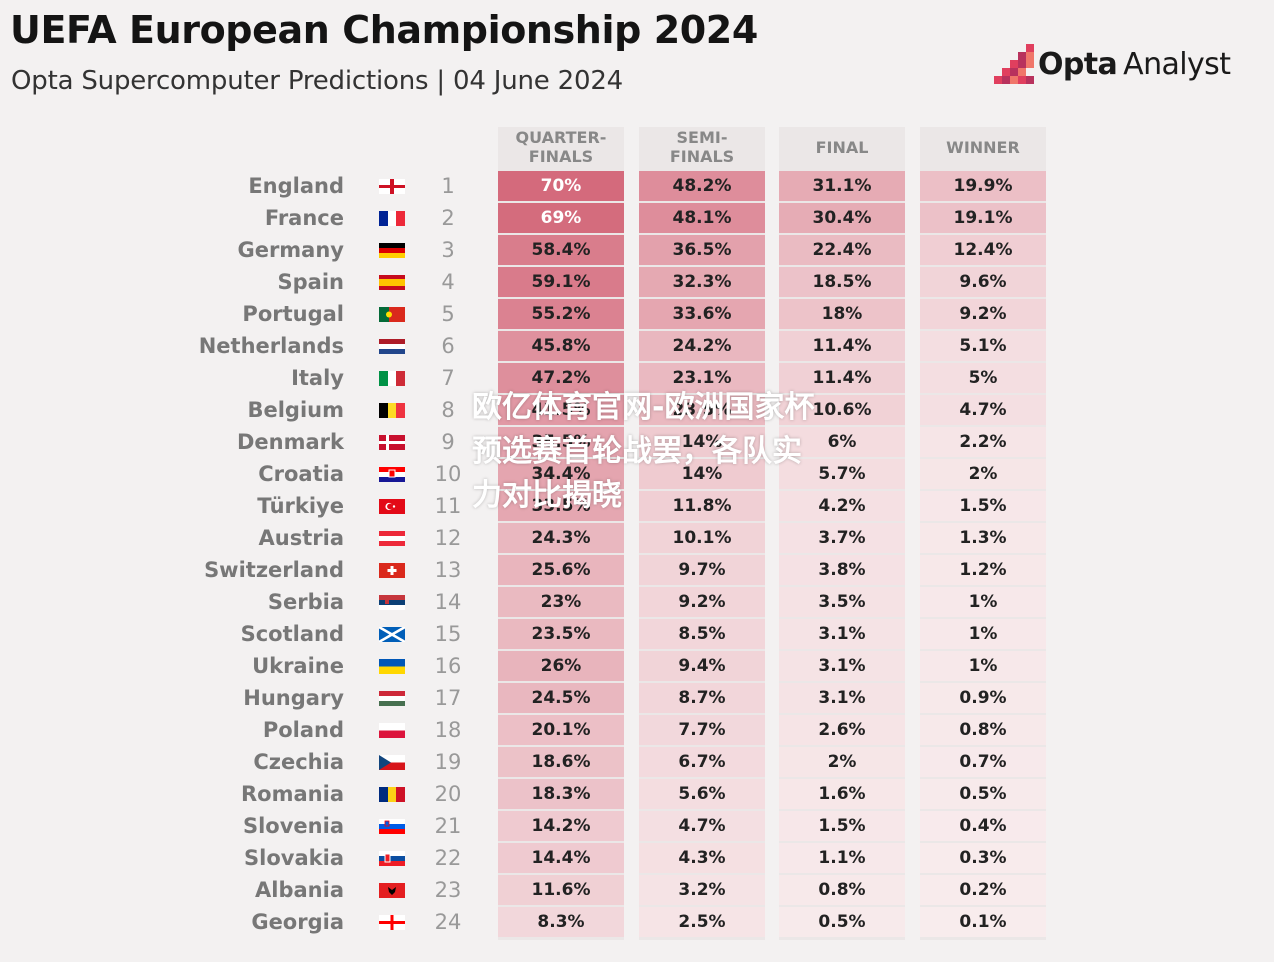 The height and width of the screenshot is (962, 1274). What do you see at coordinates (392, 538) in the screenshot?
I see `austria-flag-icon` at bounding box center [392, 538].